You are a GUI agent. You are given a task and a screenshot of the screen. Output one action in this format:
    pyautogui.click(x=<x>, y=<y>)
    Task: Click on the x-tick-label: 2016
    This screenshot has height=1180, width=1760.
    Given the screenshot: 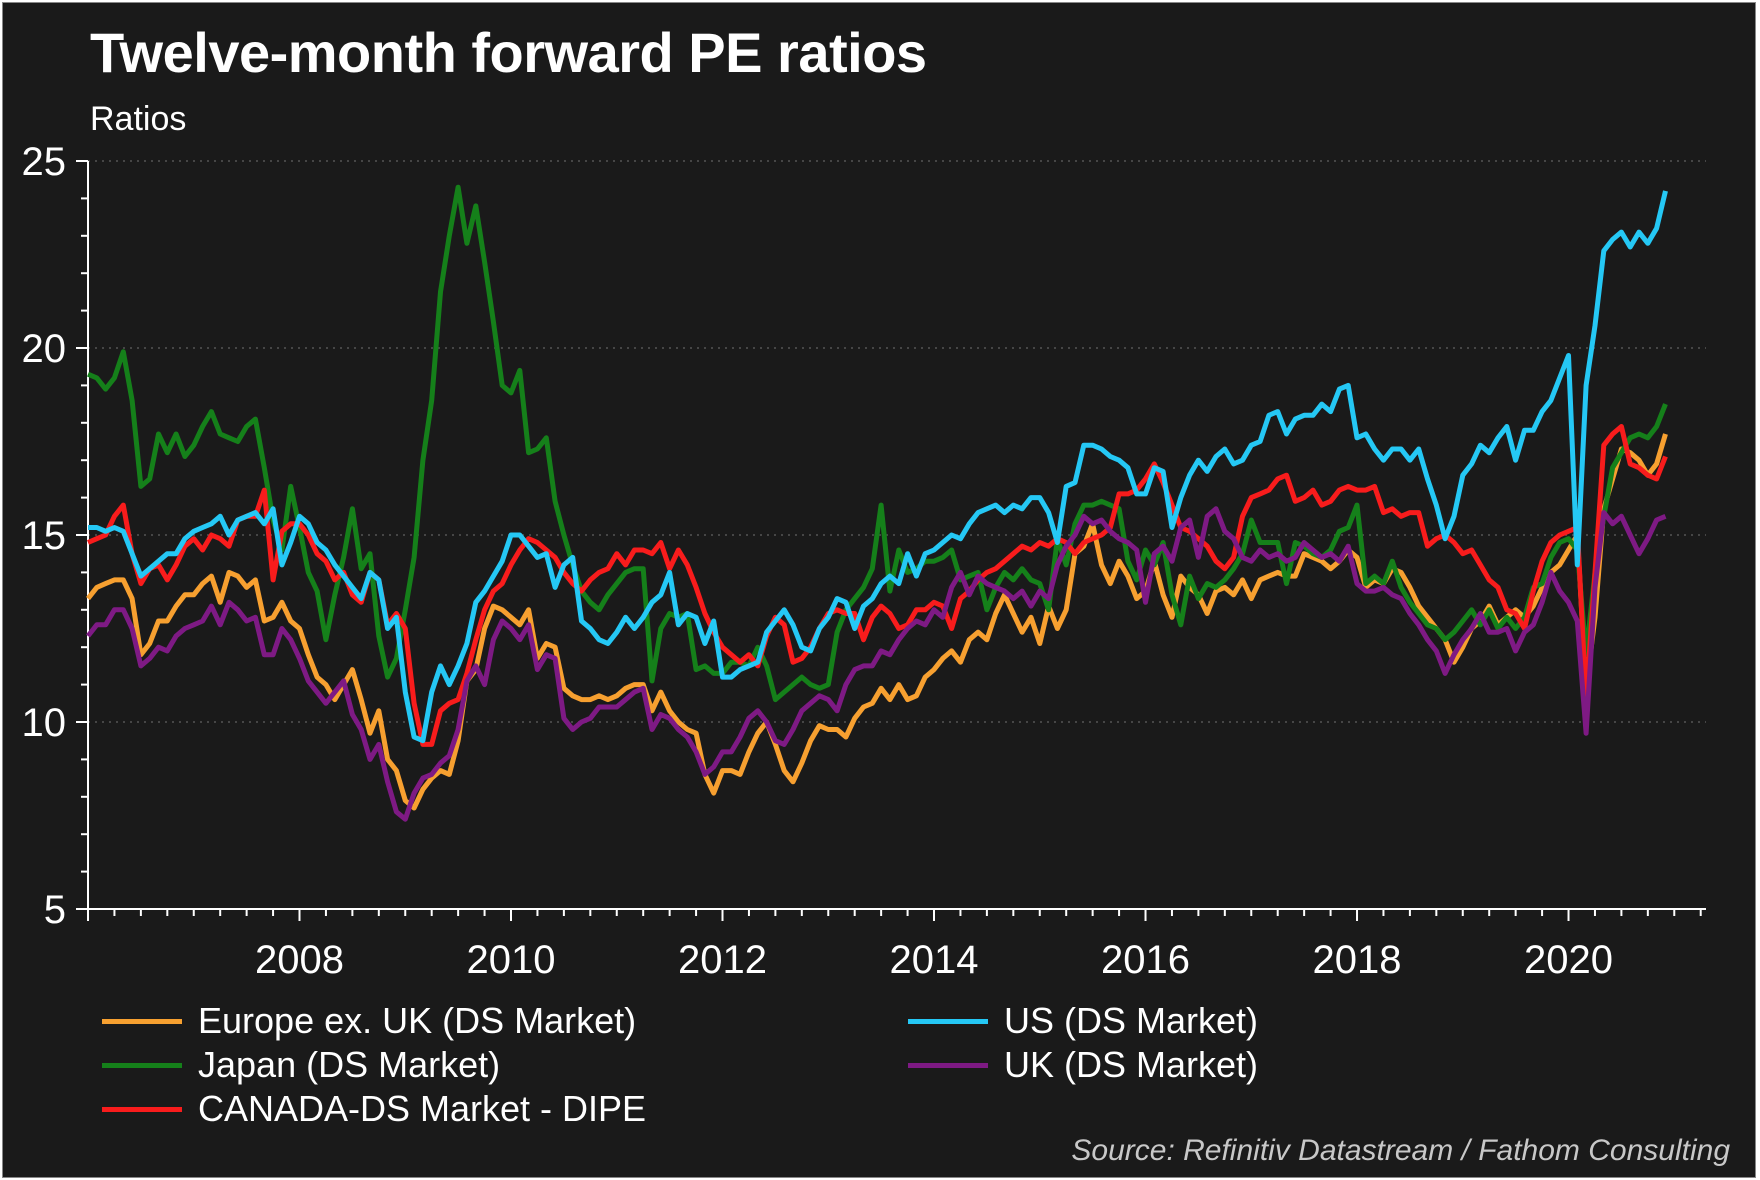 What is the action you would take?
    pyautogui.click(x=1145, y=960)
    